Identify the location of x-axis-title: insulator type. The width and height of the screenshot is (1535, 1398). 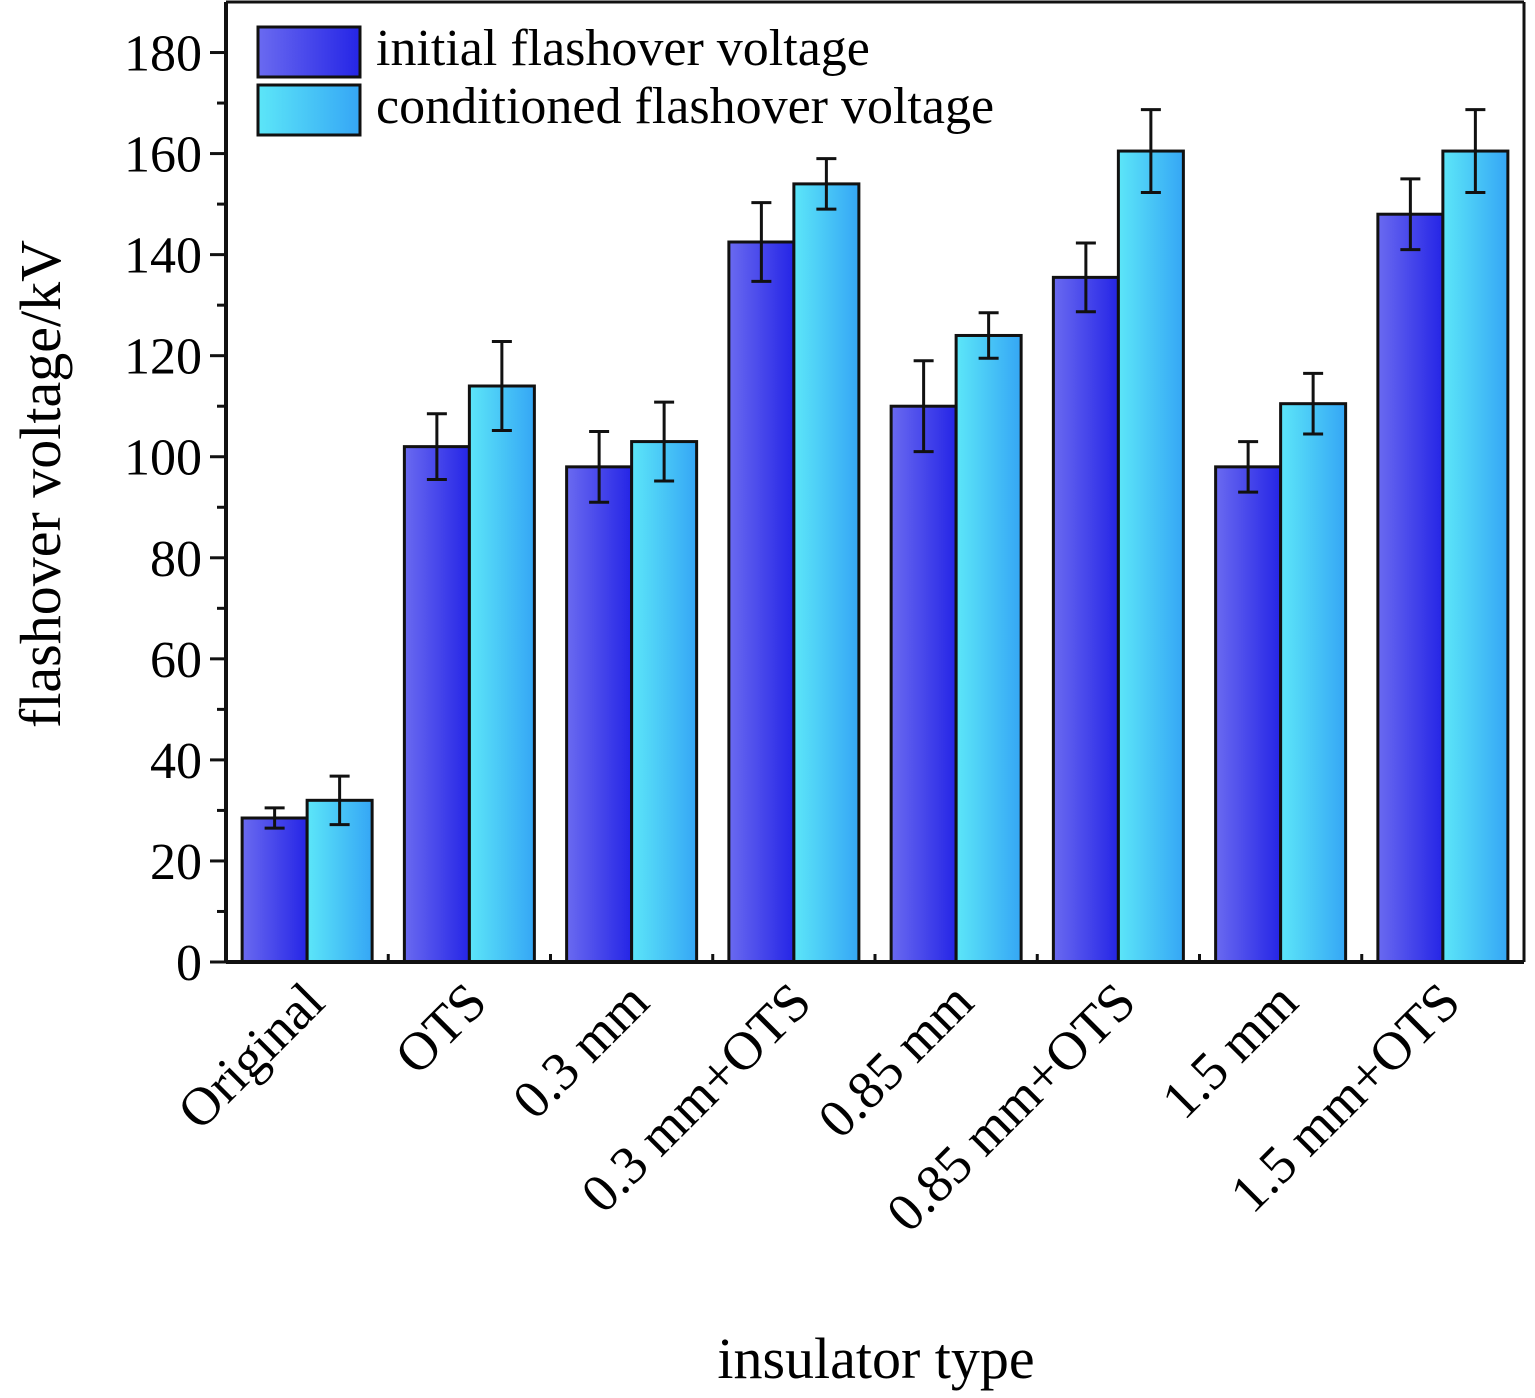
(875, 1358).